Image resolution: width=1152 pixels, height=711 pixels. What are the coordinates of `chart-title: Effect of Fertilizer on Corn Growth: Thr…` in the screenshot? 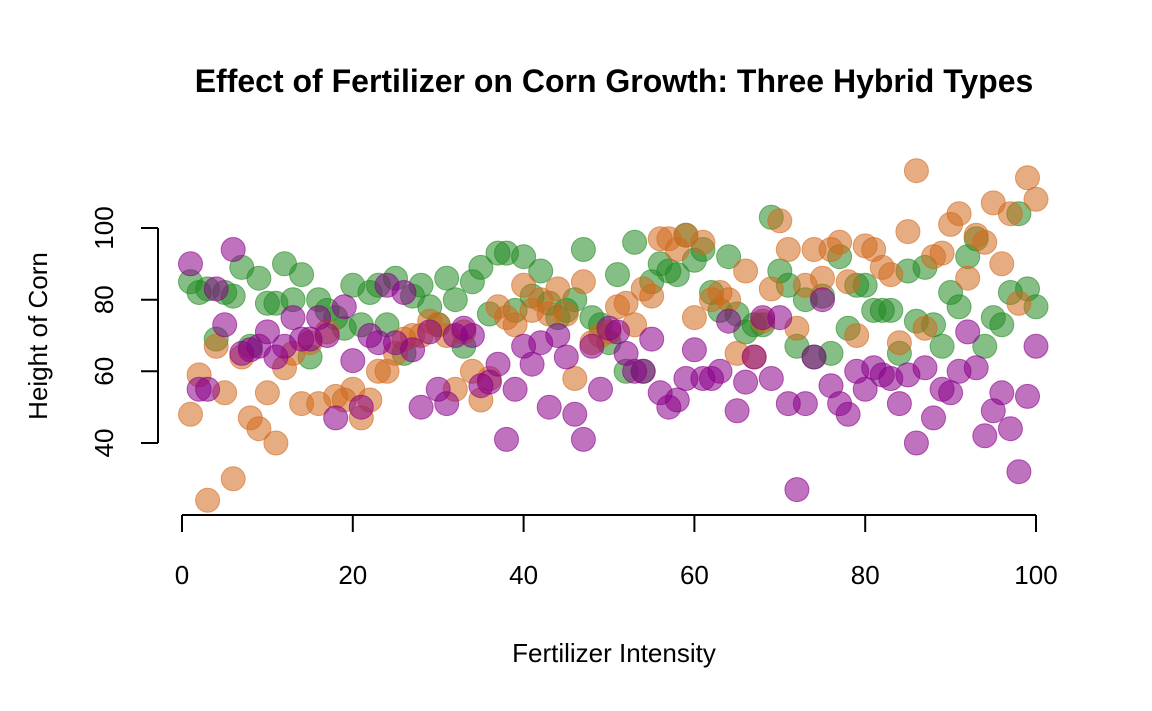 It's located at (614, 81).